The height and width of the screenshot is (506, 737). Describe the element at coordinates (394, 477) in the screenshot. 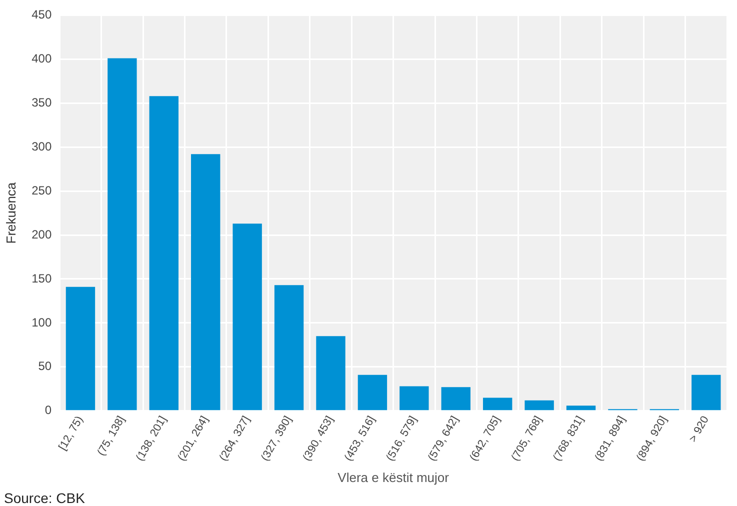

I see `x-axis-title: Vlera e këstit mujor` at that location.